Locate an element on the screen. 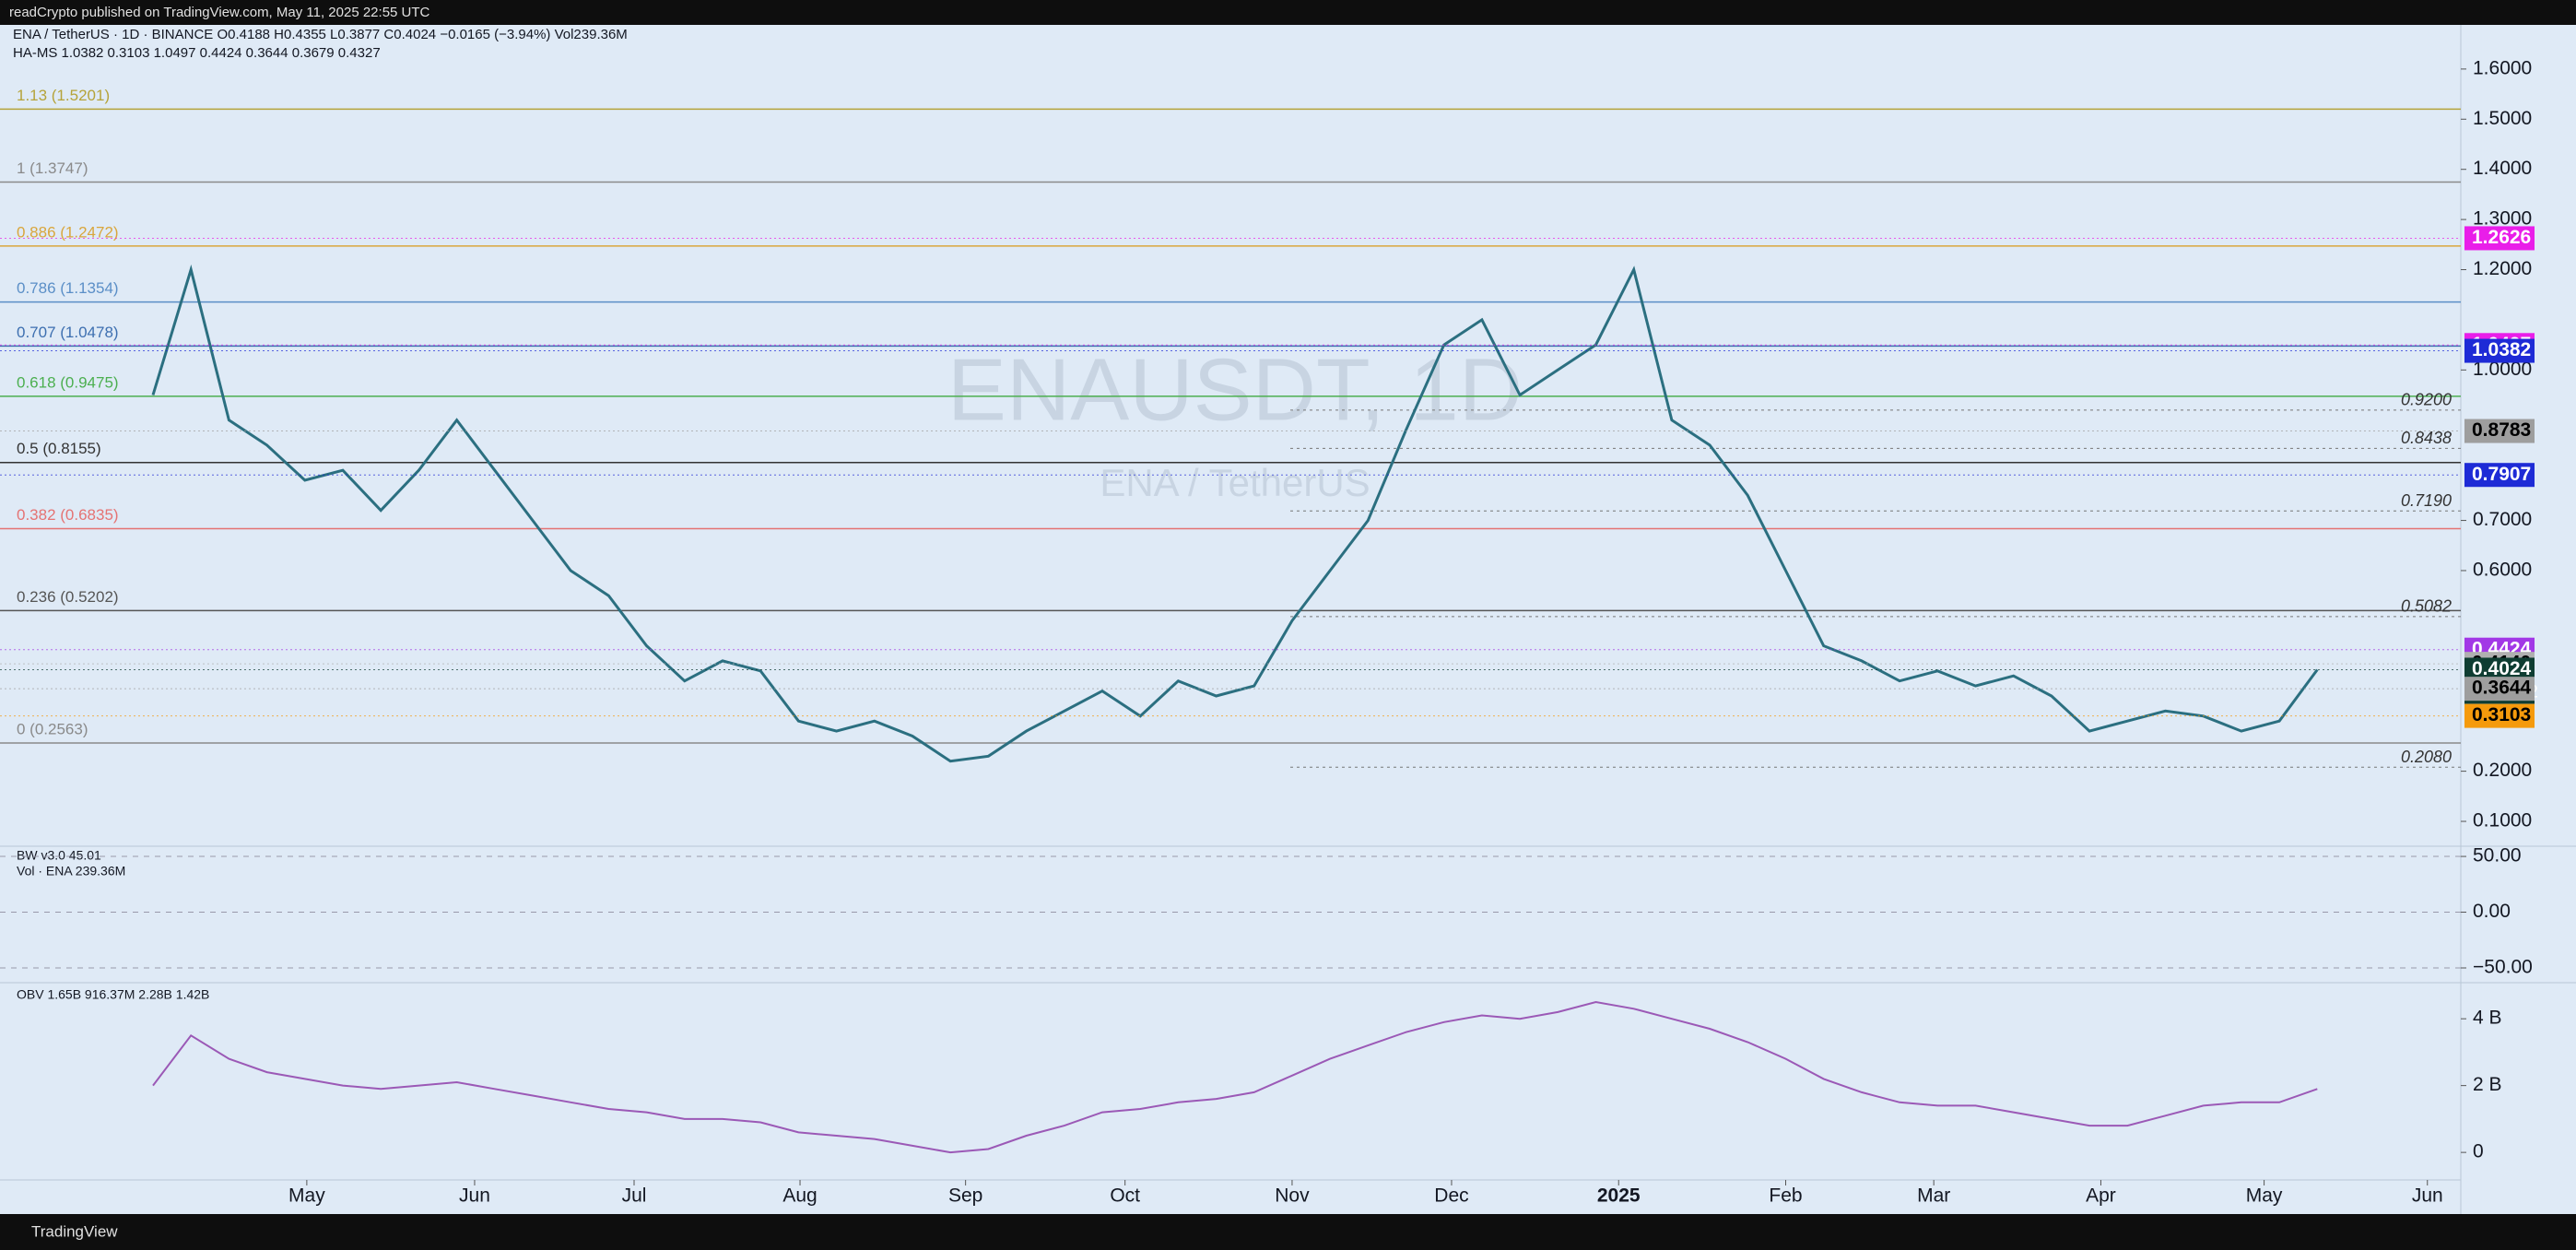  x-tick-label: Jul is located at coordinates (634, 1196).